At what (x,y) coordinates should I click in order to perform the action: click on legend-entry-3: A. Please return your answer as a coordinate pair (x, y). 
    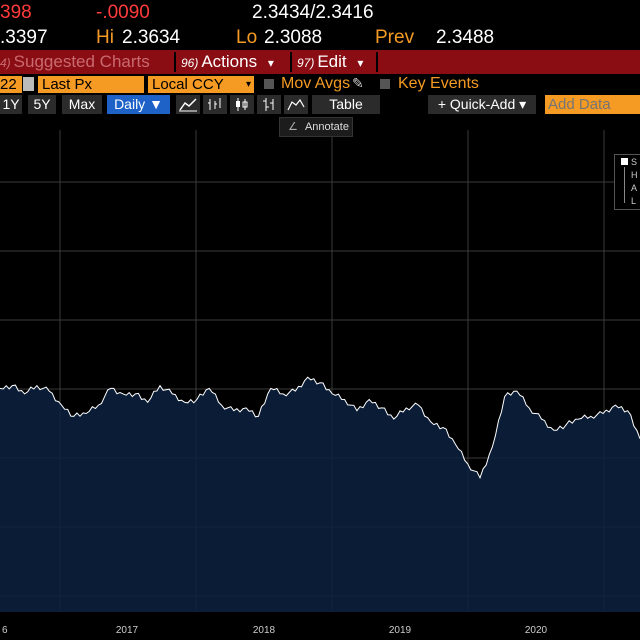
    Looking at the image, I should click on (634, 188).